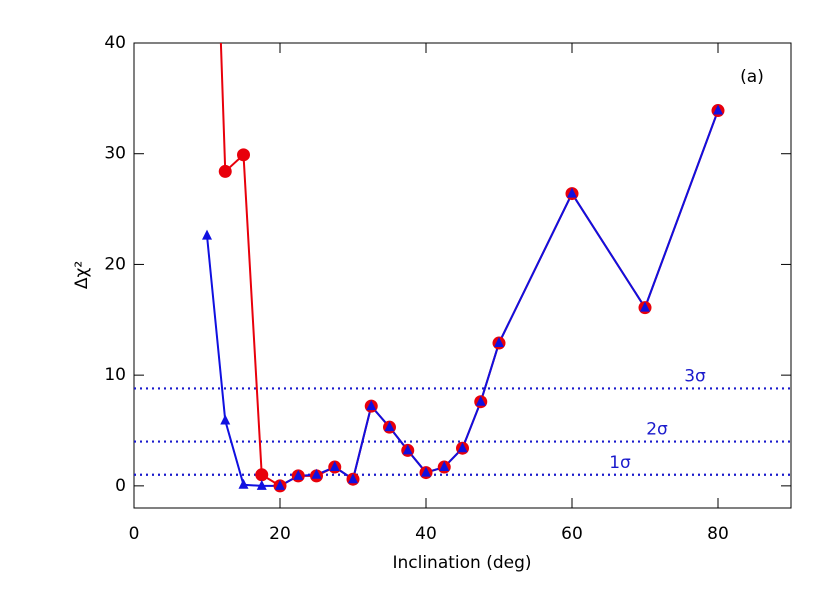 The image size is (830, 593). What do you see at coordinates (572, 534) in the screenshot?
I see `x-tick-label: 60` at bounding box center [572, 534].